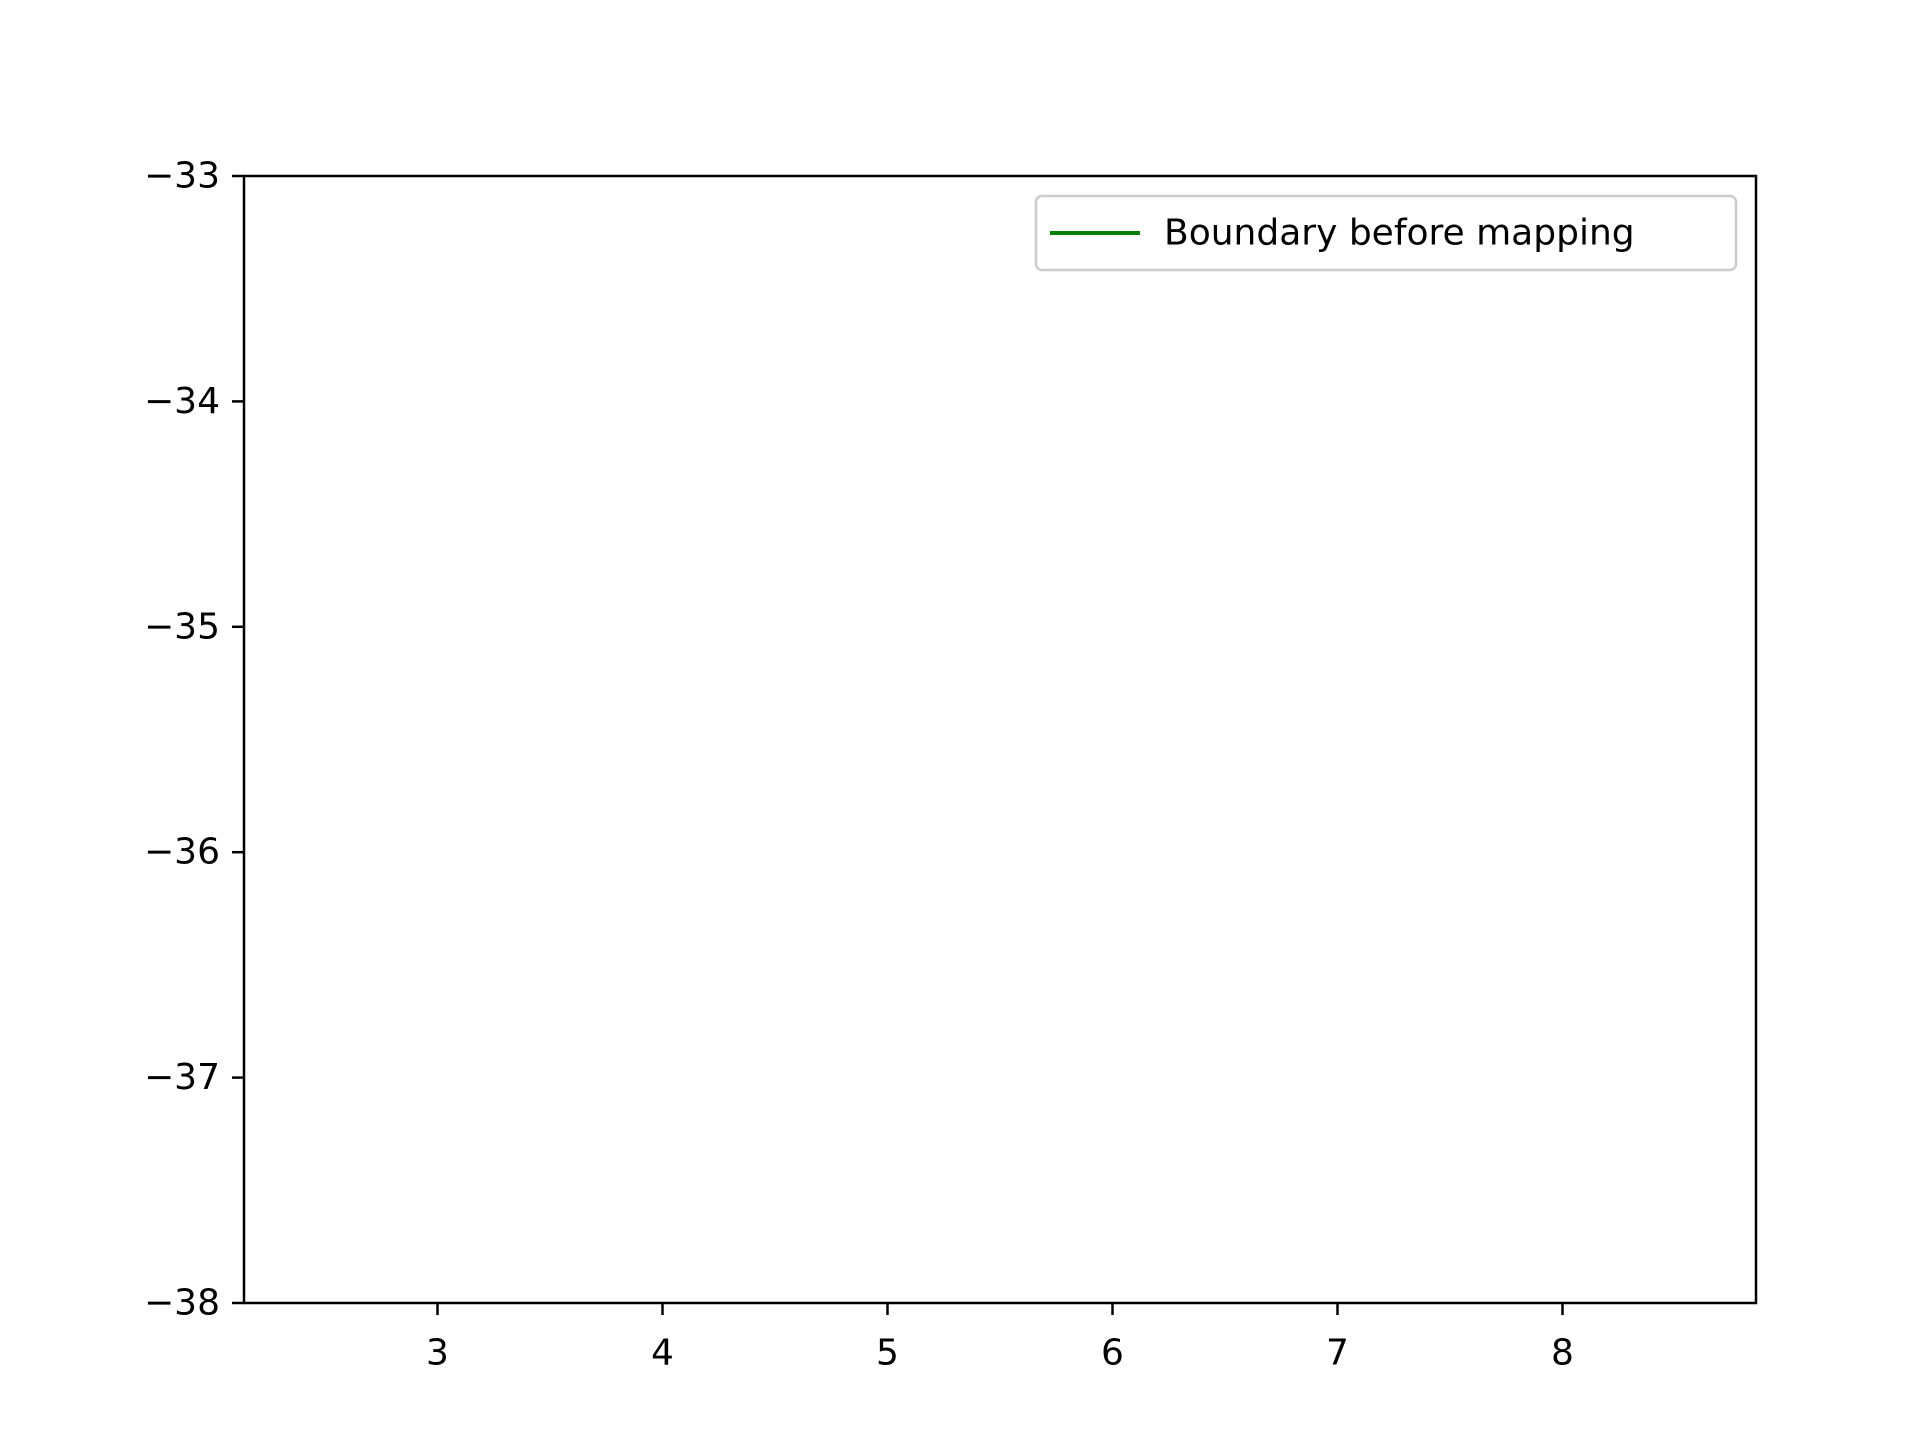 The width and height of the screenshot is (1920, 1440). Describe the element at coordinates (662, 1353) in the screenshot. I see `x-tick-label: 4` at that location.